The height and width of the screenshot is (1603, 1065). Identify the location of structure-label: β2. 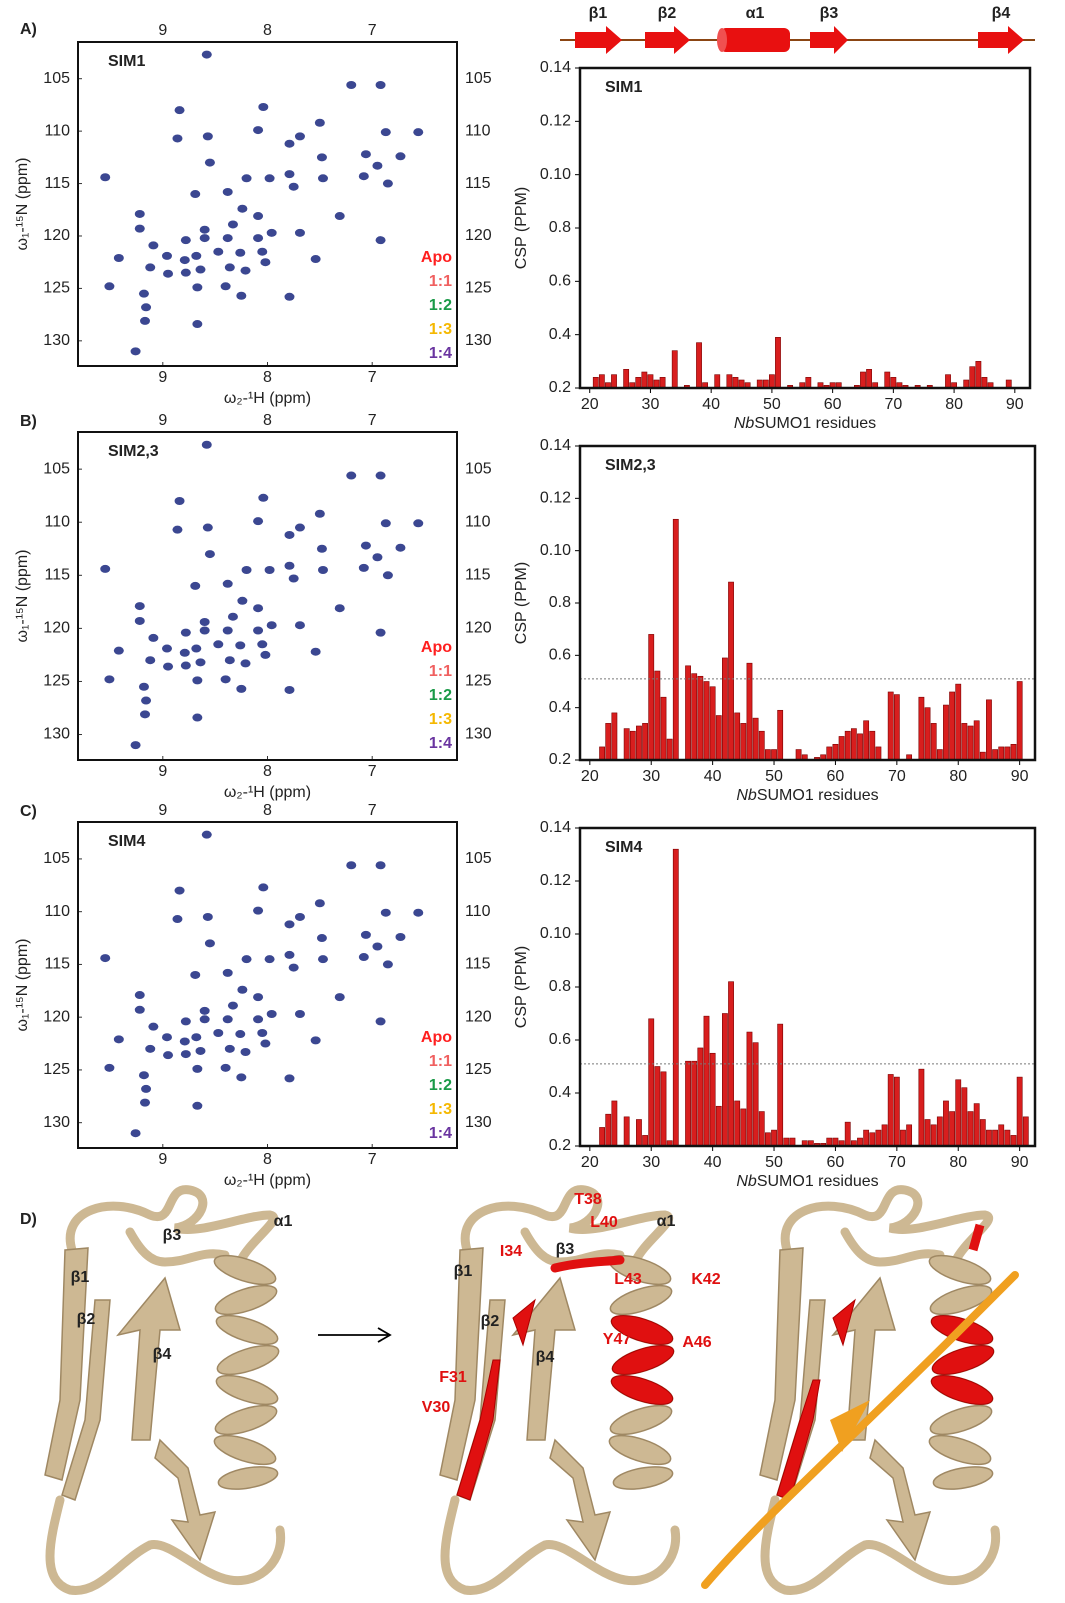
(86, 1319).